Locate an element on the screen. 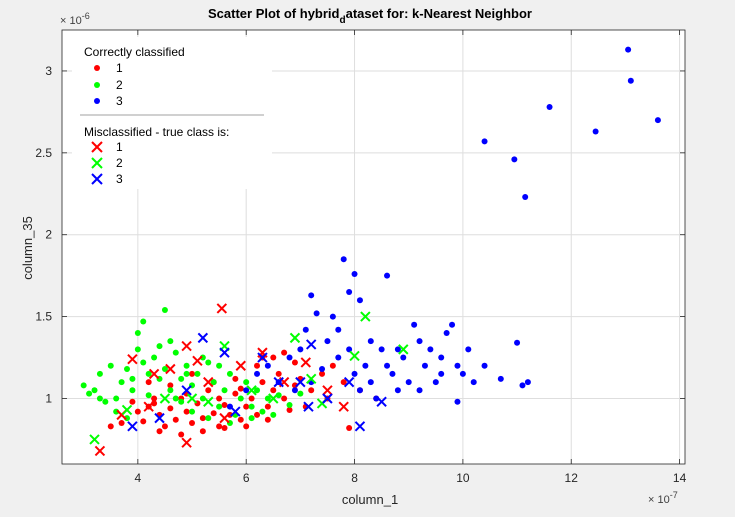 This screenshot has height=517, width=735. legend-mis-label-2: 2 is located at coordinates (119, 163).